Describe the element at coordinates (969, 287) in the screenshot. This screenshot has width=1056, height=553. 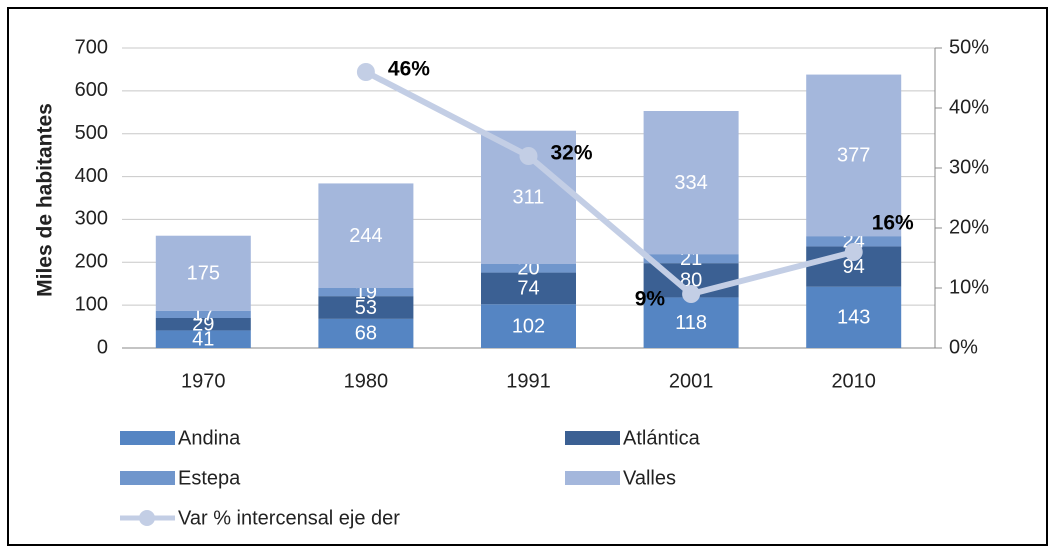
I see `y2-tick-label: 10%` at that location.